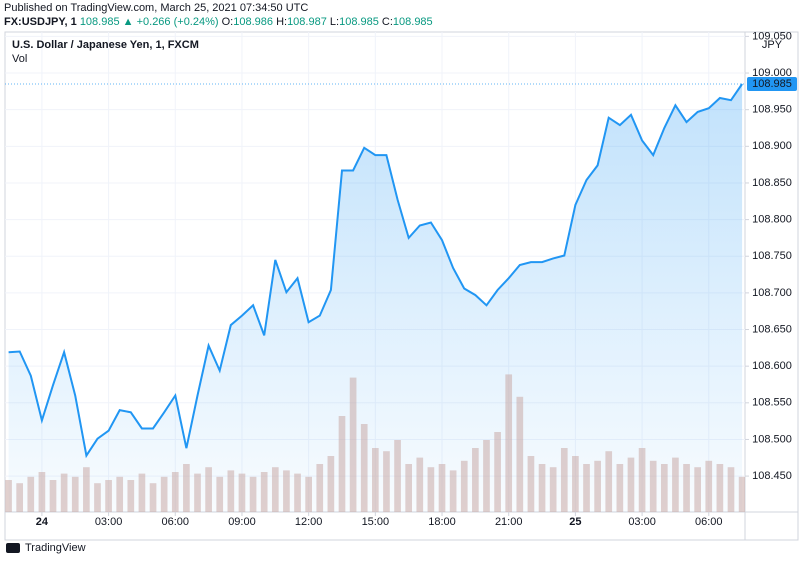 Image resolution: width=800 pixels, height=565 pixels. What do you see at coordinates (772, 329) in the screenshot?
I see `y-tick-label: 108.650` at bounding box center [772, 329].